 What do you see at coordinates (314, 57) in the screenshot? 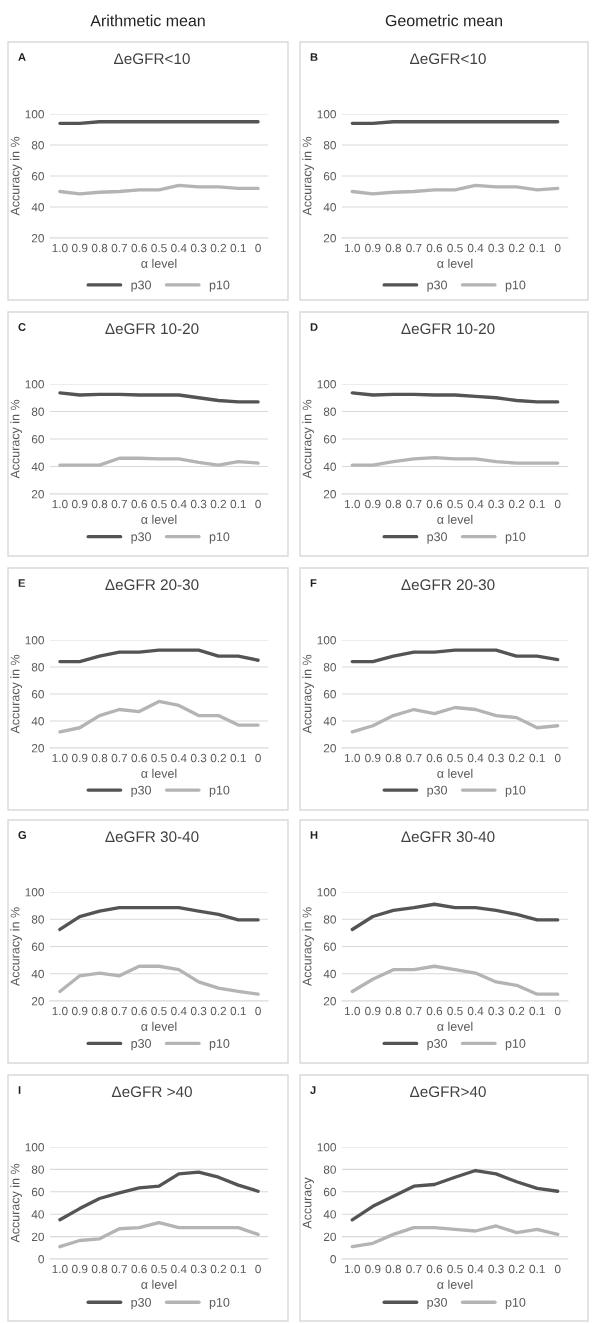
I see `text: B` at bounding box center [314, 57].